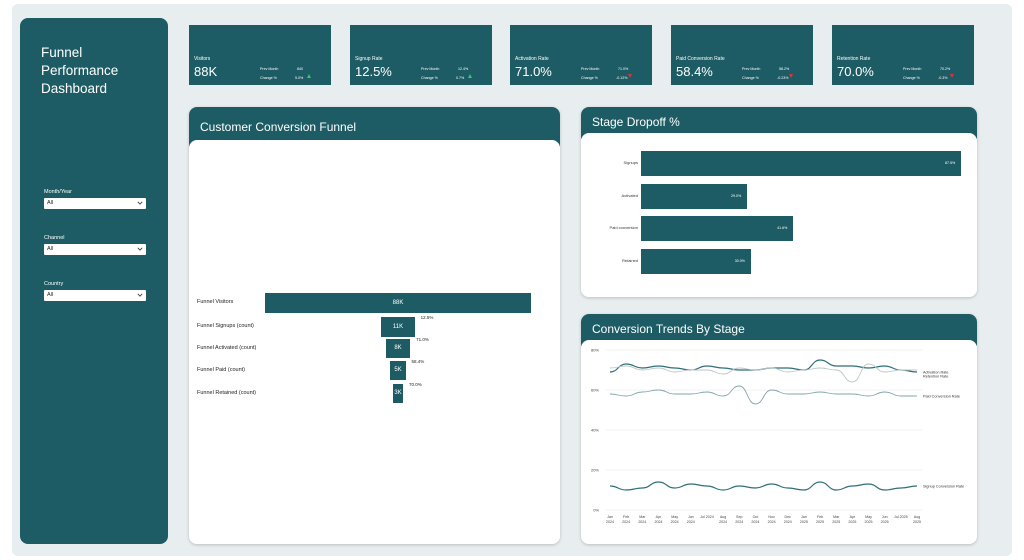 Image resolution: width=1024 pixels, height=560 pixels. Describe the element at coordinates (771, 517) in the screenshot. I see `x-tick-label: Nov` at that location.